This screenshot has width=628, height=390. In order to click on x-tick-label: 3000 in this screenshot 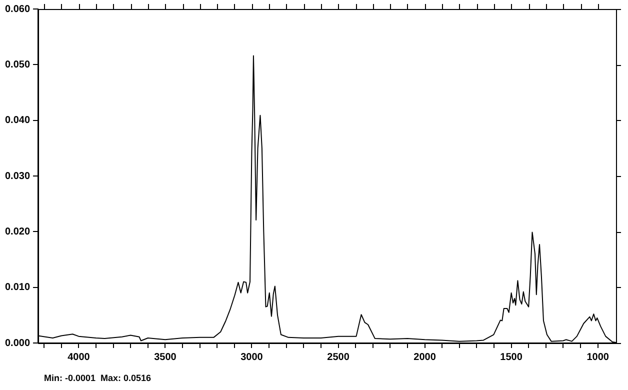, I will do `click(252, 357)`.